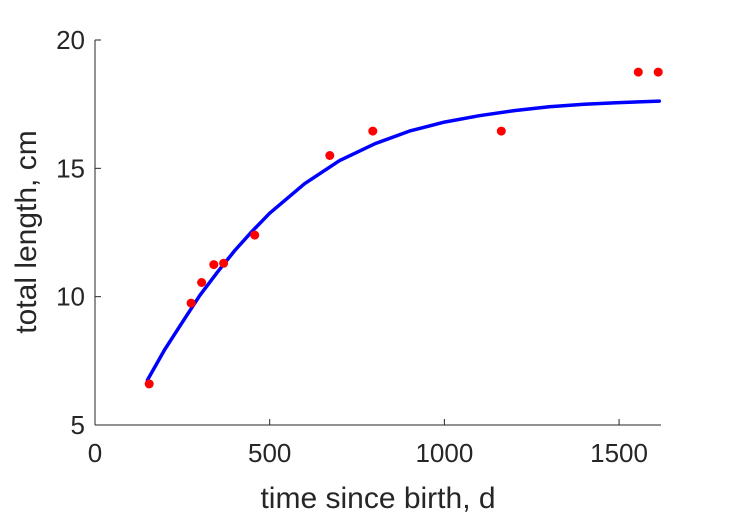 This screenshot has width=729, height=521. Describe the element at coordinates (70, 297) in the screenshot. I see `y-tick-label: 10` at that location.